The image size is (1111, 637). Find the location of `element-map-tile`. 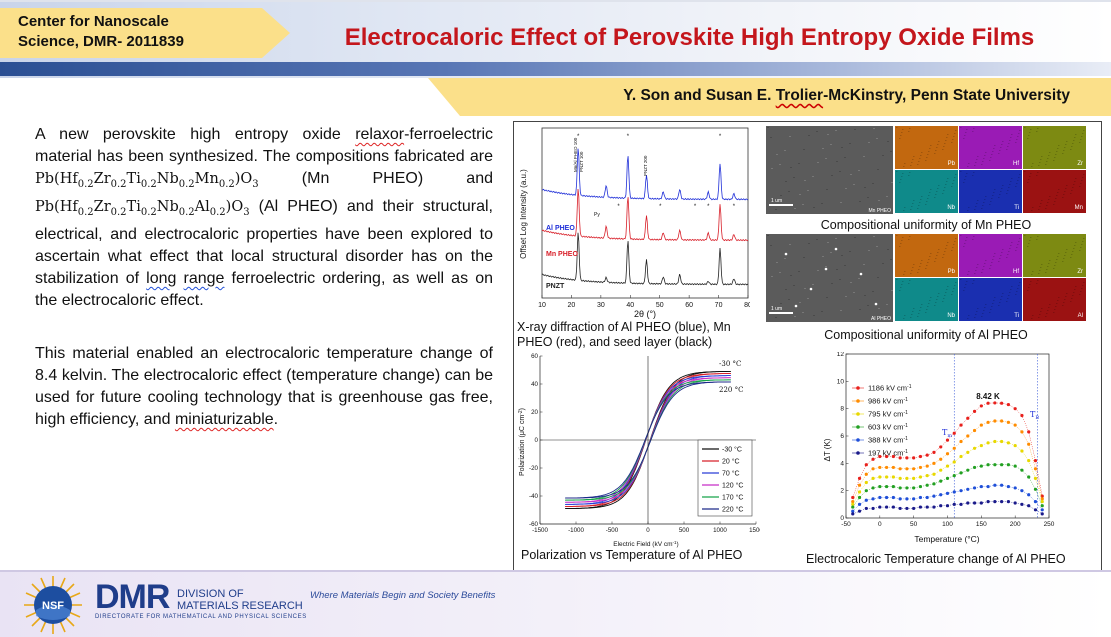

element-map-tile is located at coordinates (990, 299).